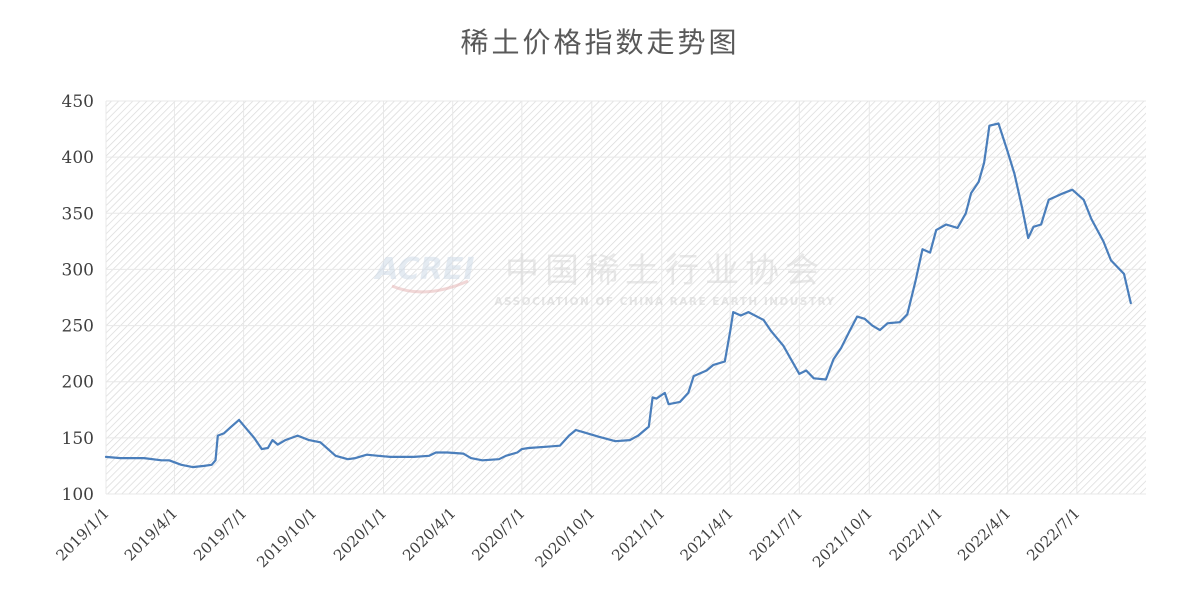 Image resolution: width=1200 pixels, height=610 pixels. I want to click on x-tick-label: 2021/4/1, so click(707, 534).